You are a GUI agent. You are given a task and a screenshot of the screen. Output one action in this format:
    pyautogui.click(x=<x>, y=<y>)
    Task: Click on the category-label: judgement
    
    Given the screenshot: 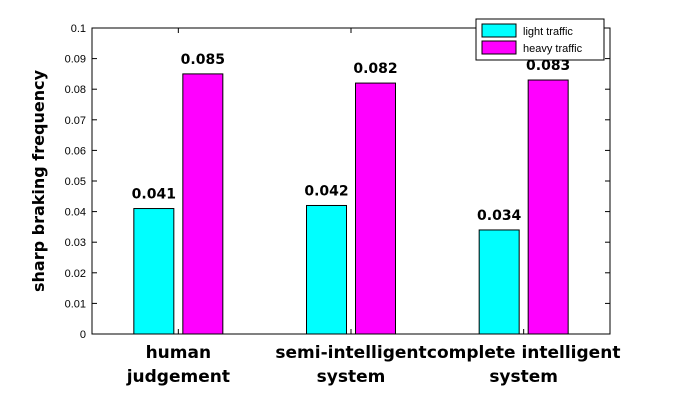 What is the action you would take?
    pyautogui.click(x=178, y=377)
    